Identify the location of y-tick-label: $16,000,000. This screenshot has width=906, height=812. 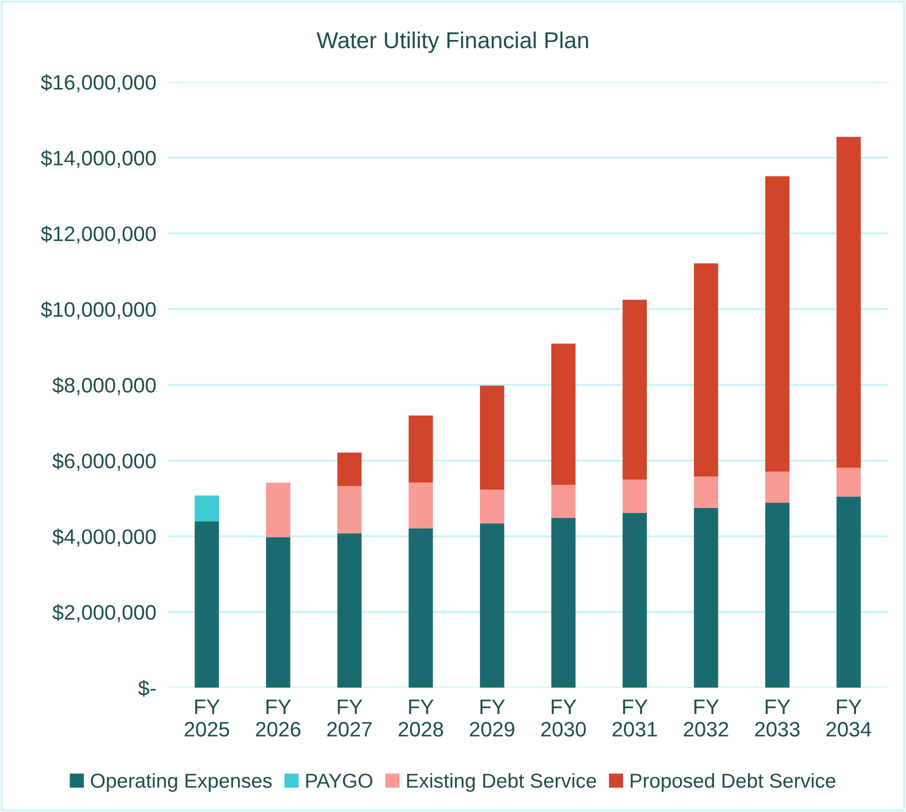
(98, 83).